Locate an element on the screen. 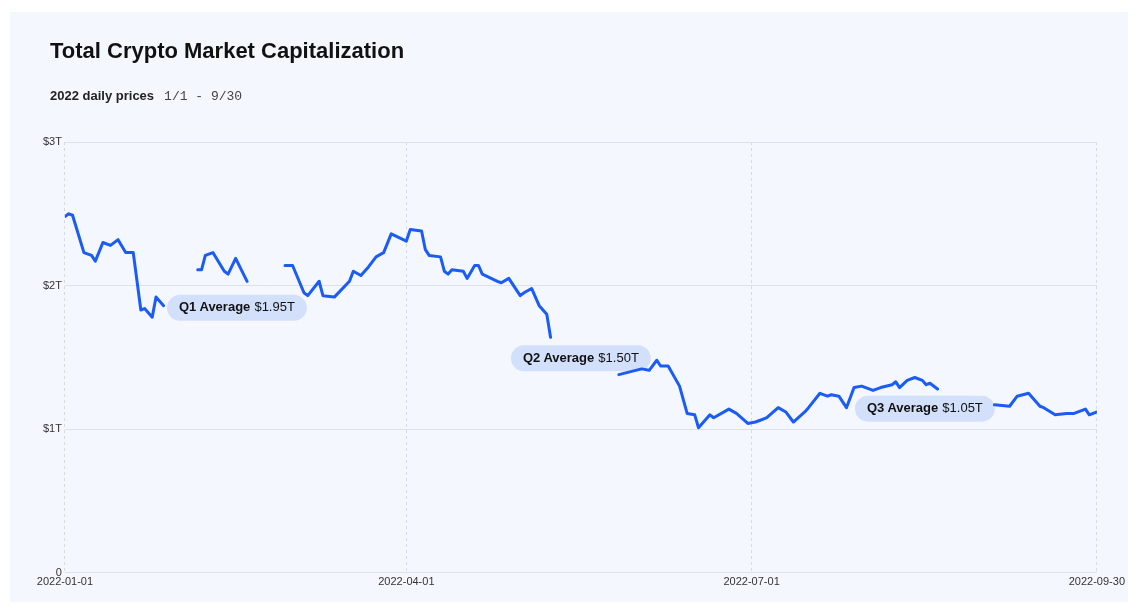  chart-subtitle: 2022 daily prices is located at coordinates (102, 95).